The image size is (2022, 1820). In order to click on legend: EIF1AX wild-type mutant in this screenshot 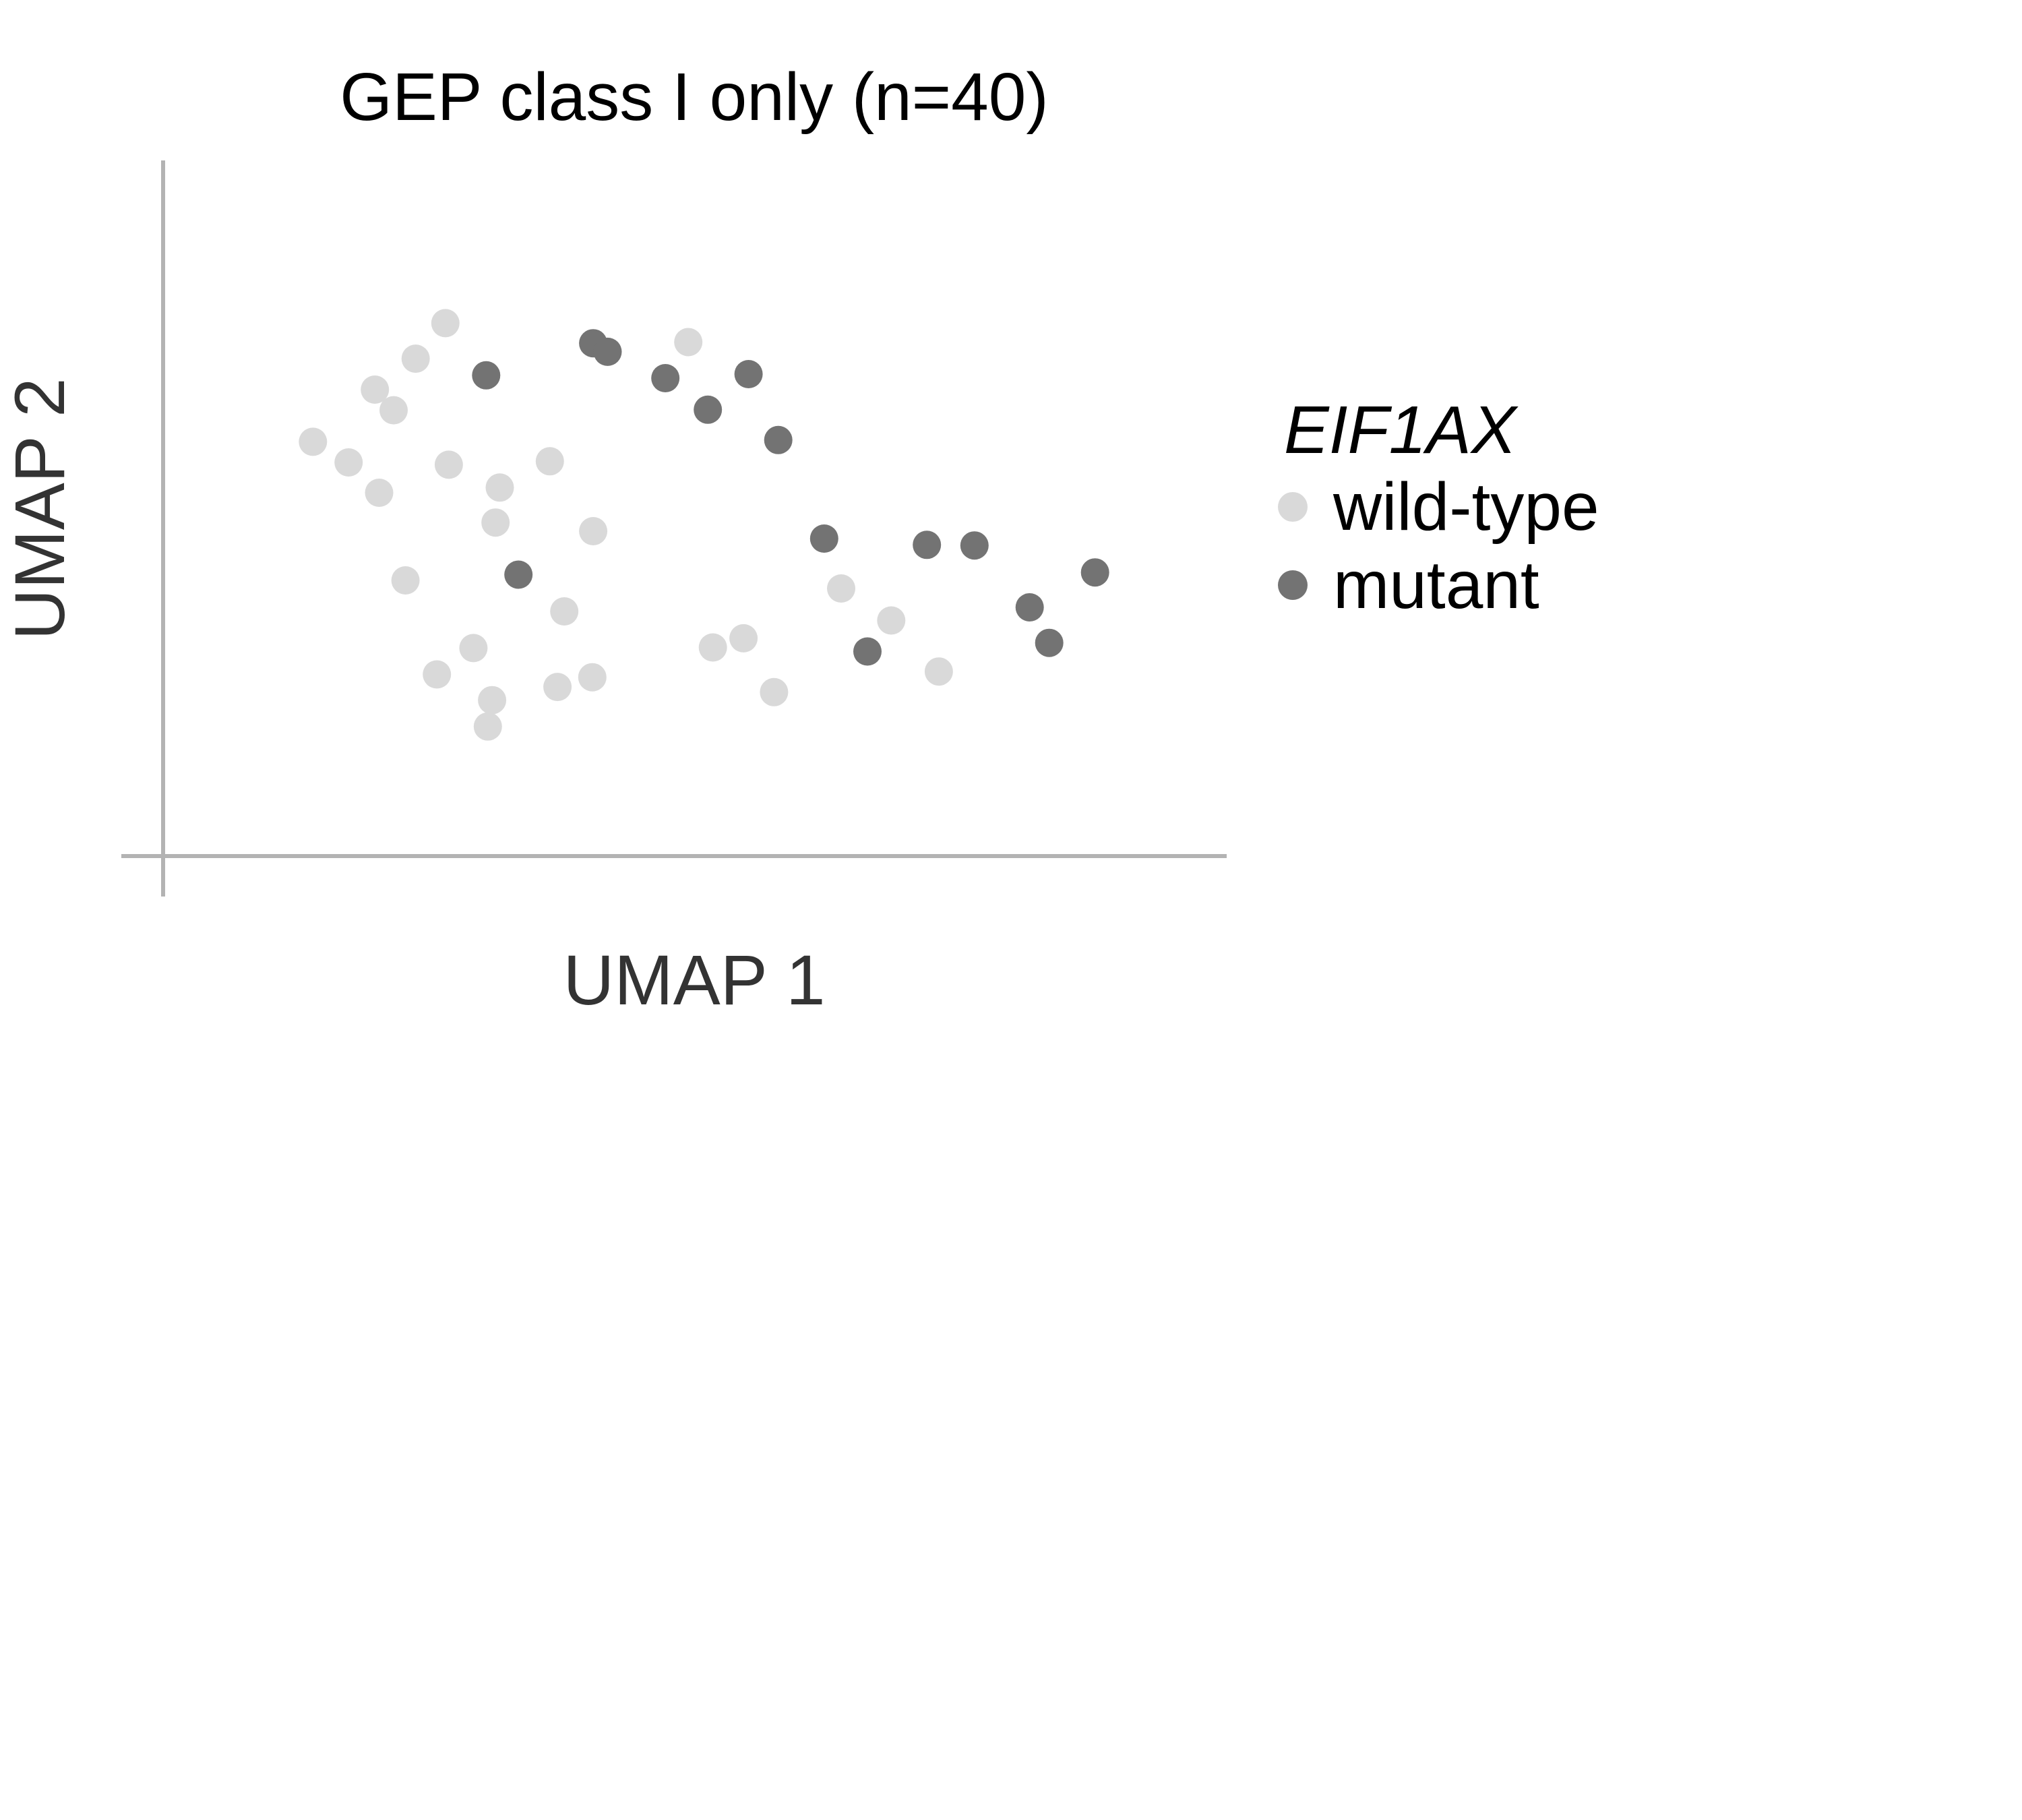, I will do `click(1438, 507)`.